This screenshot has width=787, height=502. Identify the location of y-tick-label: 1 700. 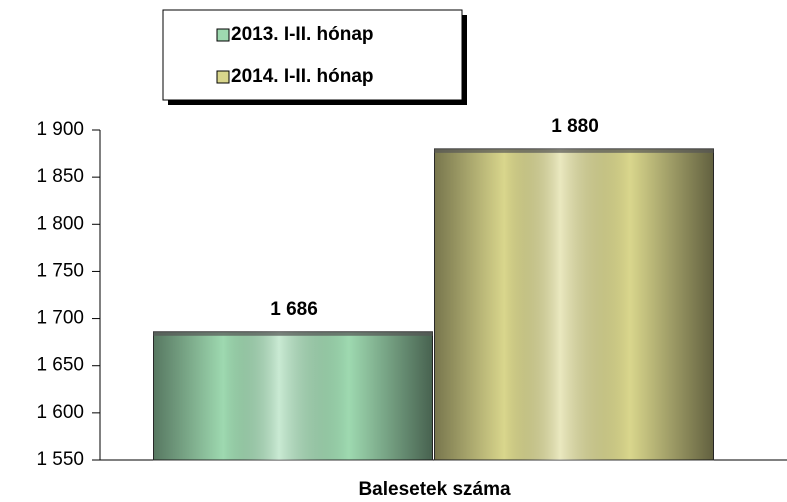
(60, 318).